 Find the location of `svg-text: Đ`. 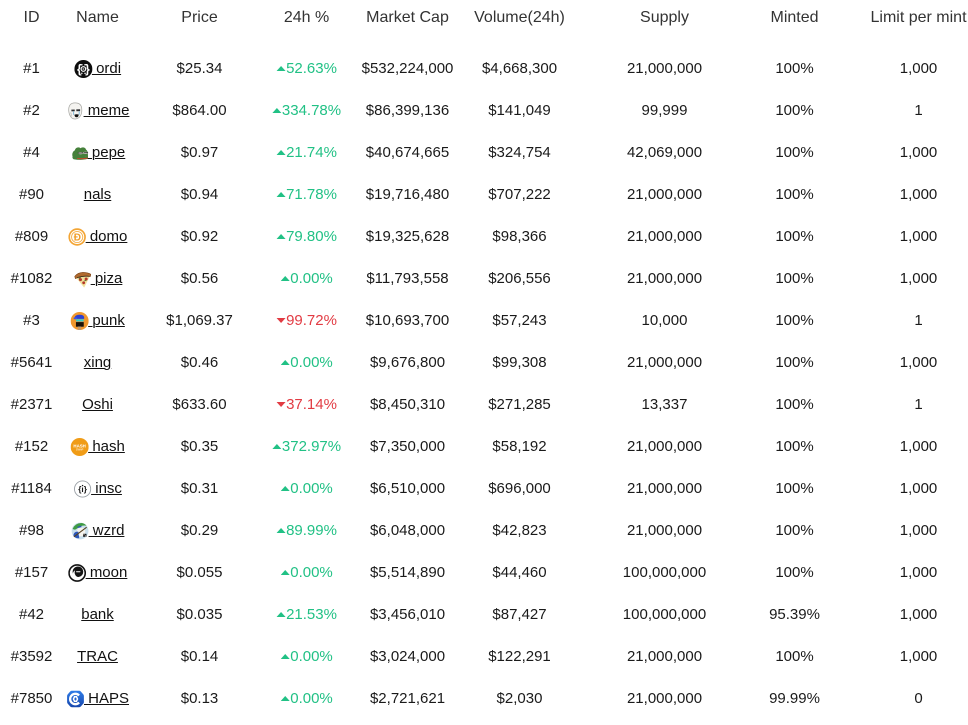

svg-text: Đ is located at coordinates (76, 238).